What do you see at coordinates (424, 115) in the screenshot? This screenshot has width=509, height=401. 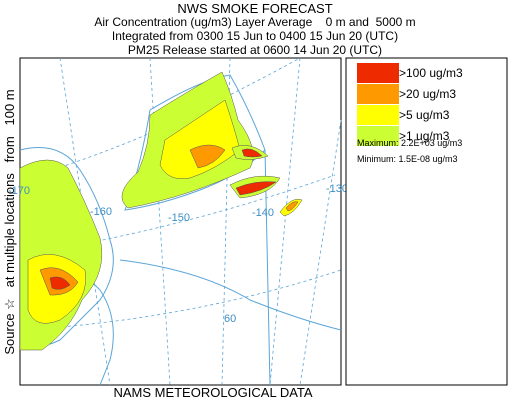 I see `legend-label: >5 ug/m3` at bounding box center [424, 115].